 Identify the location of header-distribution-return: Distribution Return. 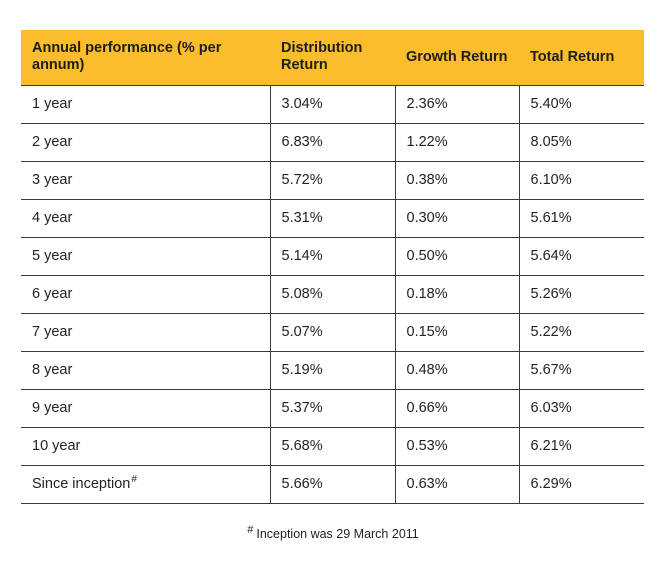
(332, 58).